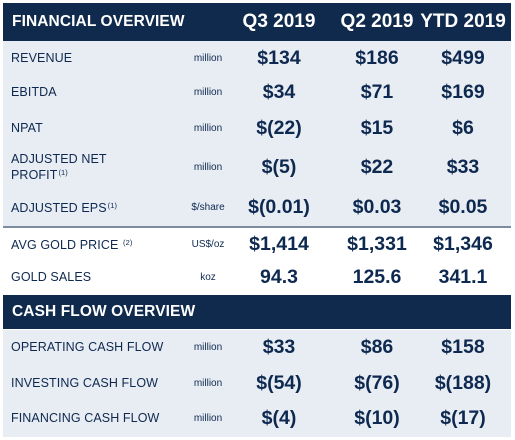 The width and height of the screenshot is (515, 440). I want to click on value-q3: $(54), so click(279, 382).